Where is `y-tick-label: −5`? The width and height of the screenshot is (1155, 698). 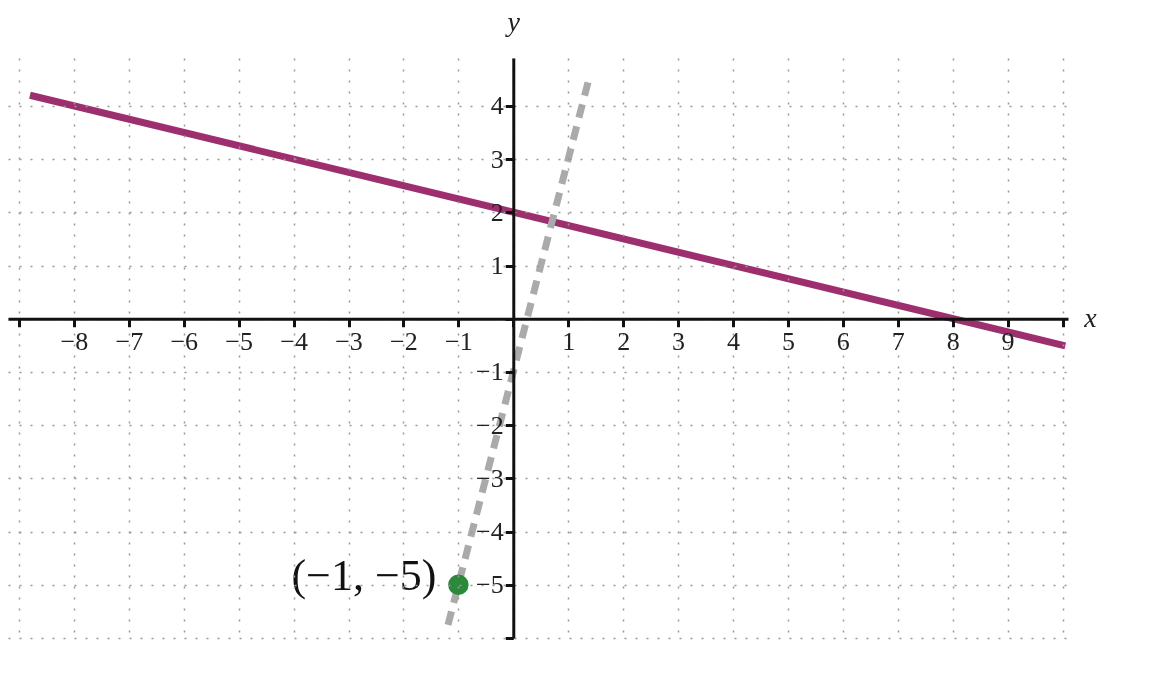
y-tick-label: −5 is located at coordinates (490, 585).